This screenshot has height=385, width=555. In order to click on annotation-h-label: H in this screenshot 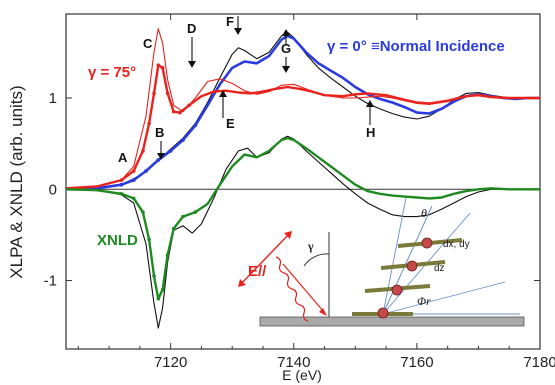, I will do `click(370, 132)`.